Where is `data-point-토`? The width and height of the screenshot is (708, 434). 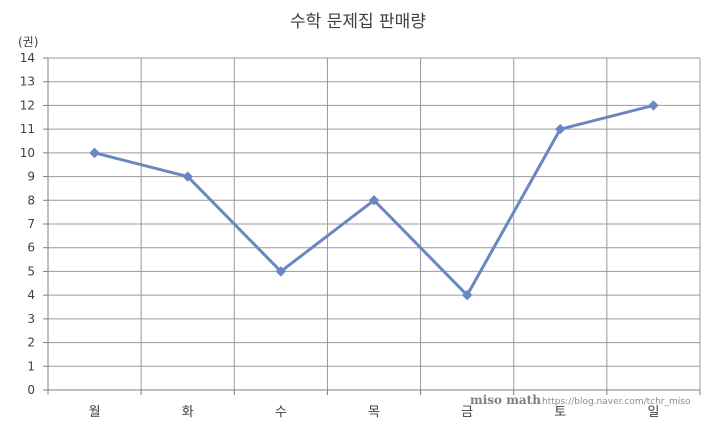
data-point-토 is located at coordinates (560, 129).